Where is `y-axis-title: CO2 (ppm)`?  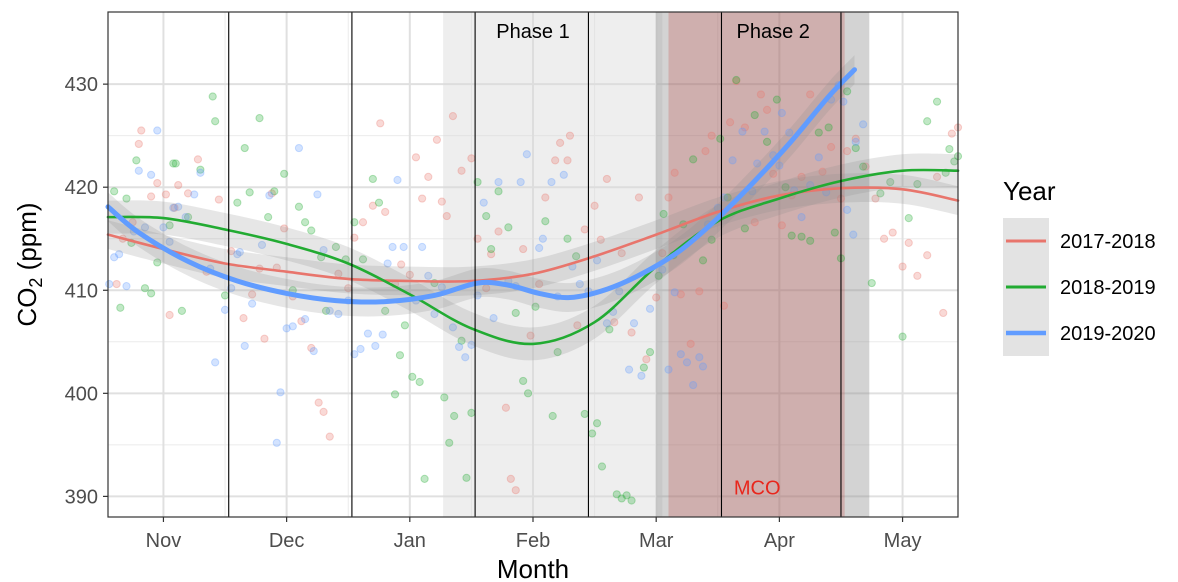
y-axis-title: CO2 (ppm) is located at coordinates (29, 264).